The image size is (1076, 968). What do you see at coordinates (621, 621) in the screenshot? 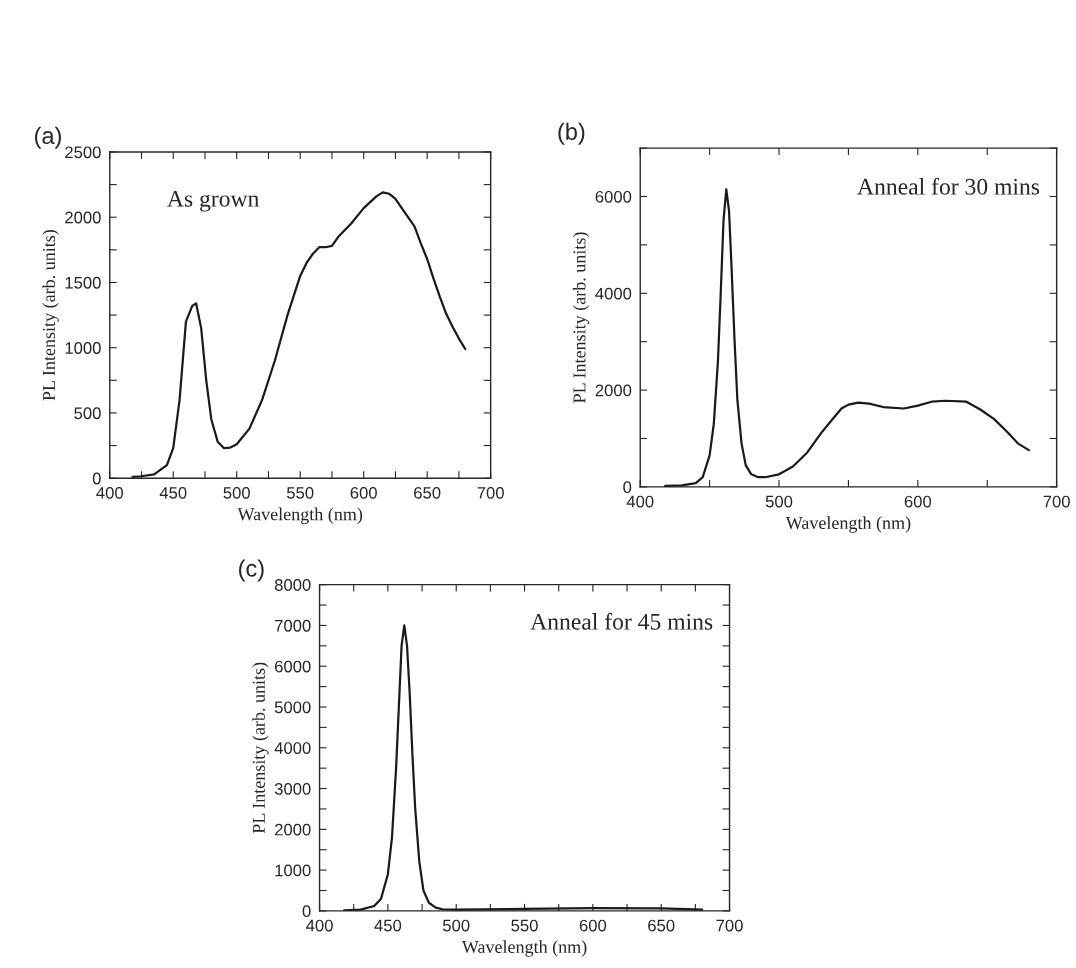
I see `annotation: Anneal for 45 mins` at bounding box center [621, 621].